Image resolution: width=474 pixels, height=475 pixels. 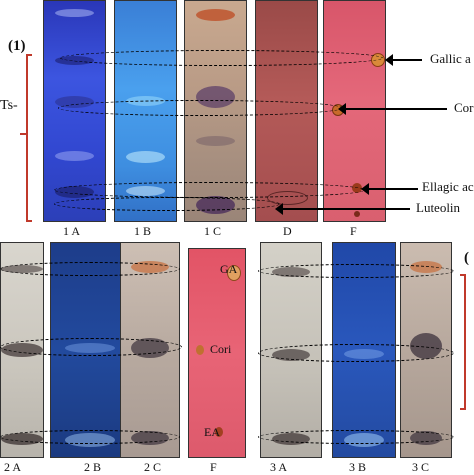 I want to click on ea-spot, so click(x=219, y=432).